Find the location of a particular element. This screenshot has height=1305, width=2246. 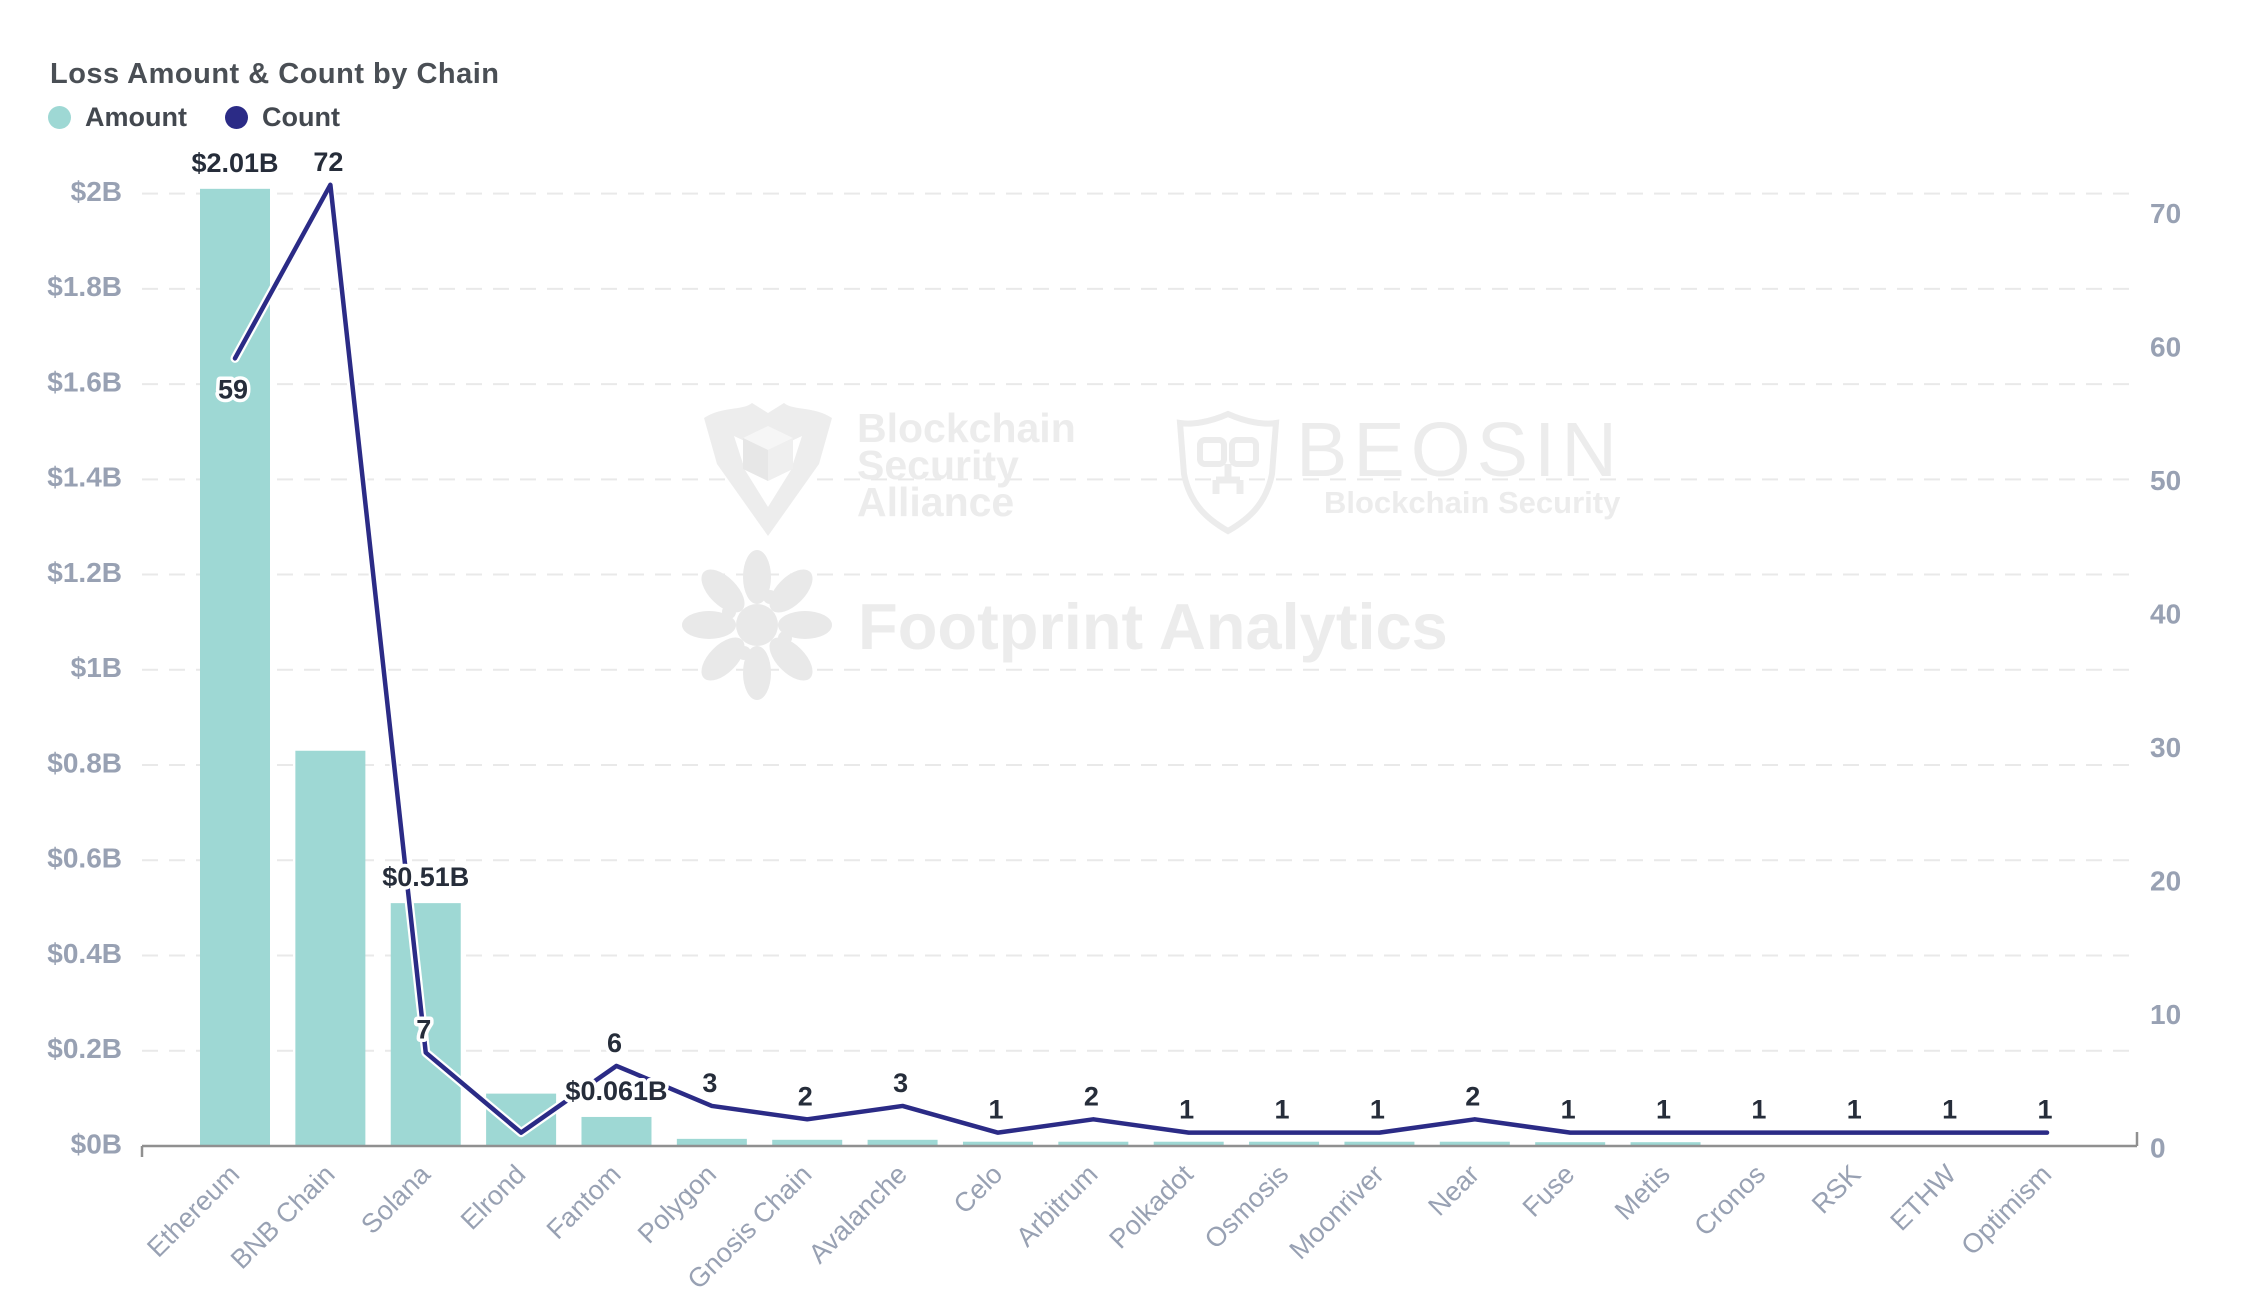

shield-cube-icon is located at coordinates (768, 469).